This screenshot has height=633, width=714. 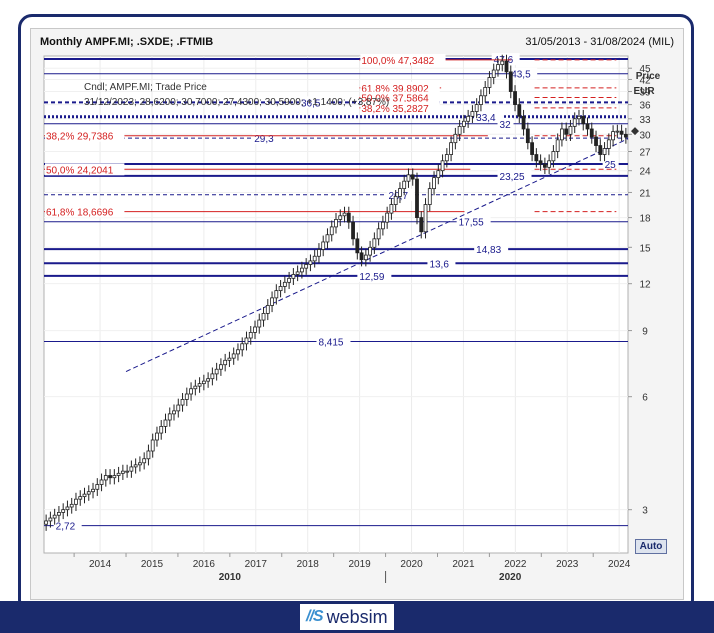 I want to click on x-tick-label: 2021, so click(x=463, y=564).